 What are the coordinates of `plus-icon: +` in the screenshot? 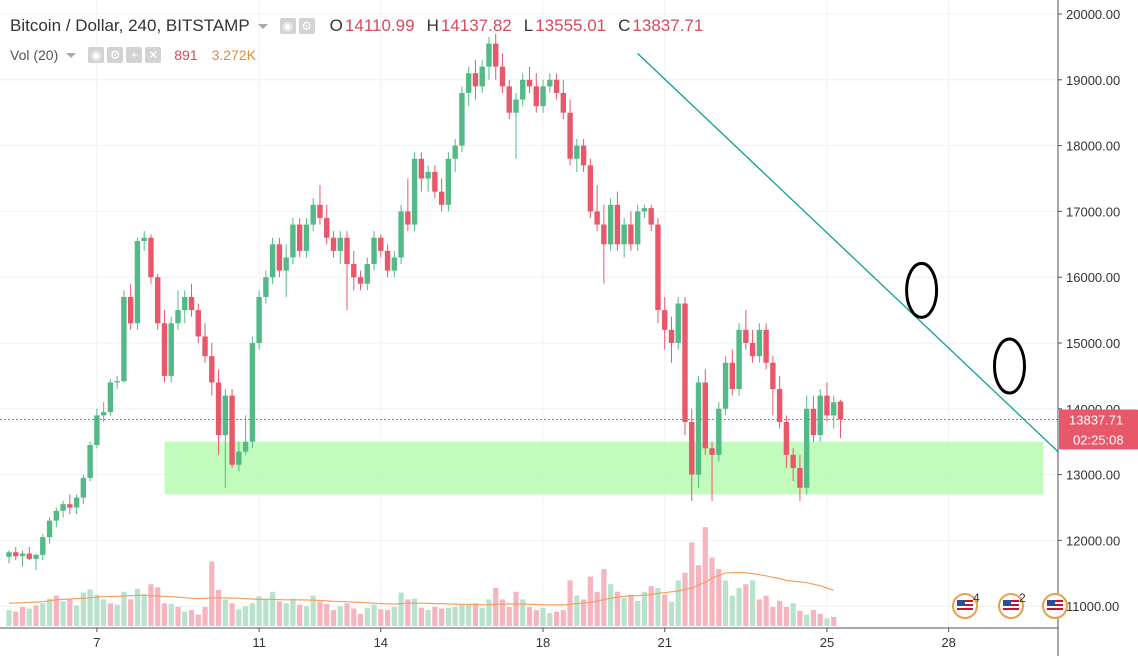 It's located at (134, 55).